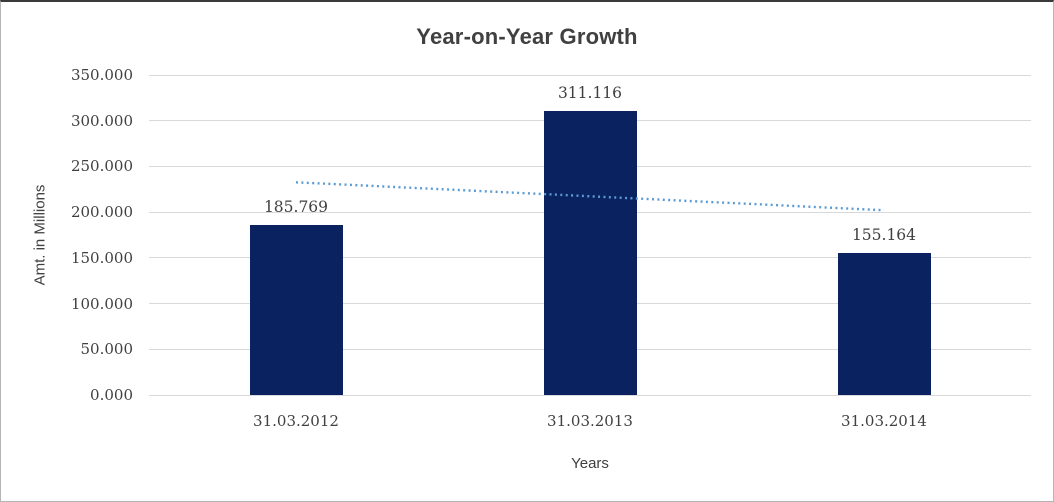 Image resolution: width=1054 pixels, height=502 pixels. Describe the element at coordinates (296, 421) in the screenshot. I see `x-axis-tick-label: 31.03.2012` at that location.